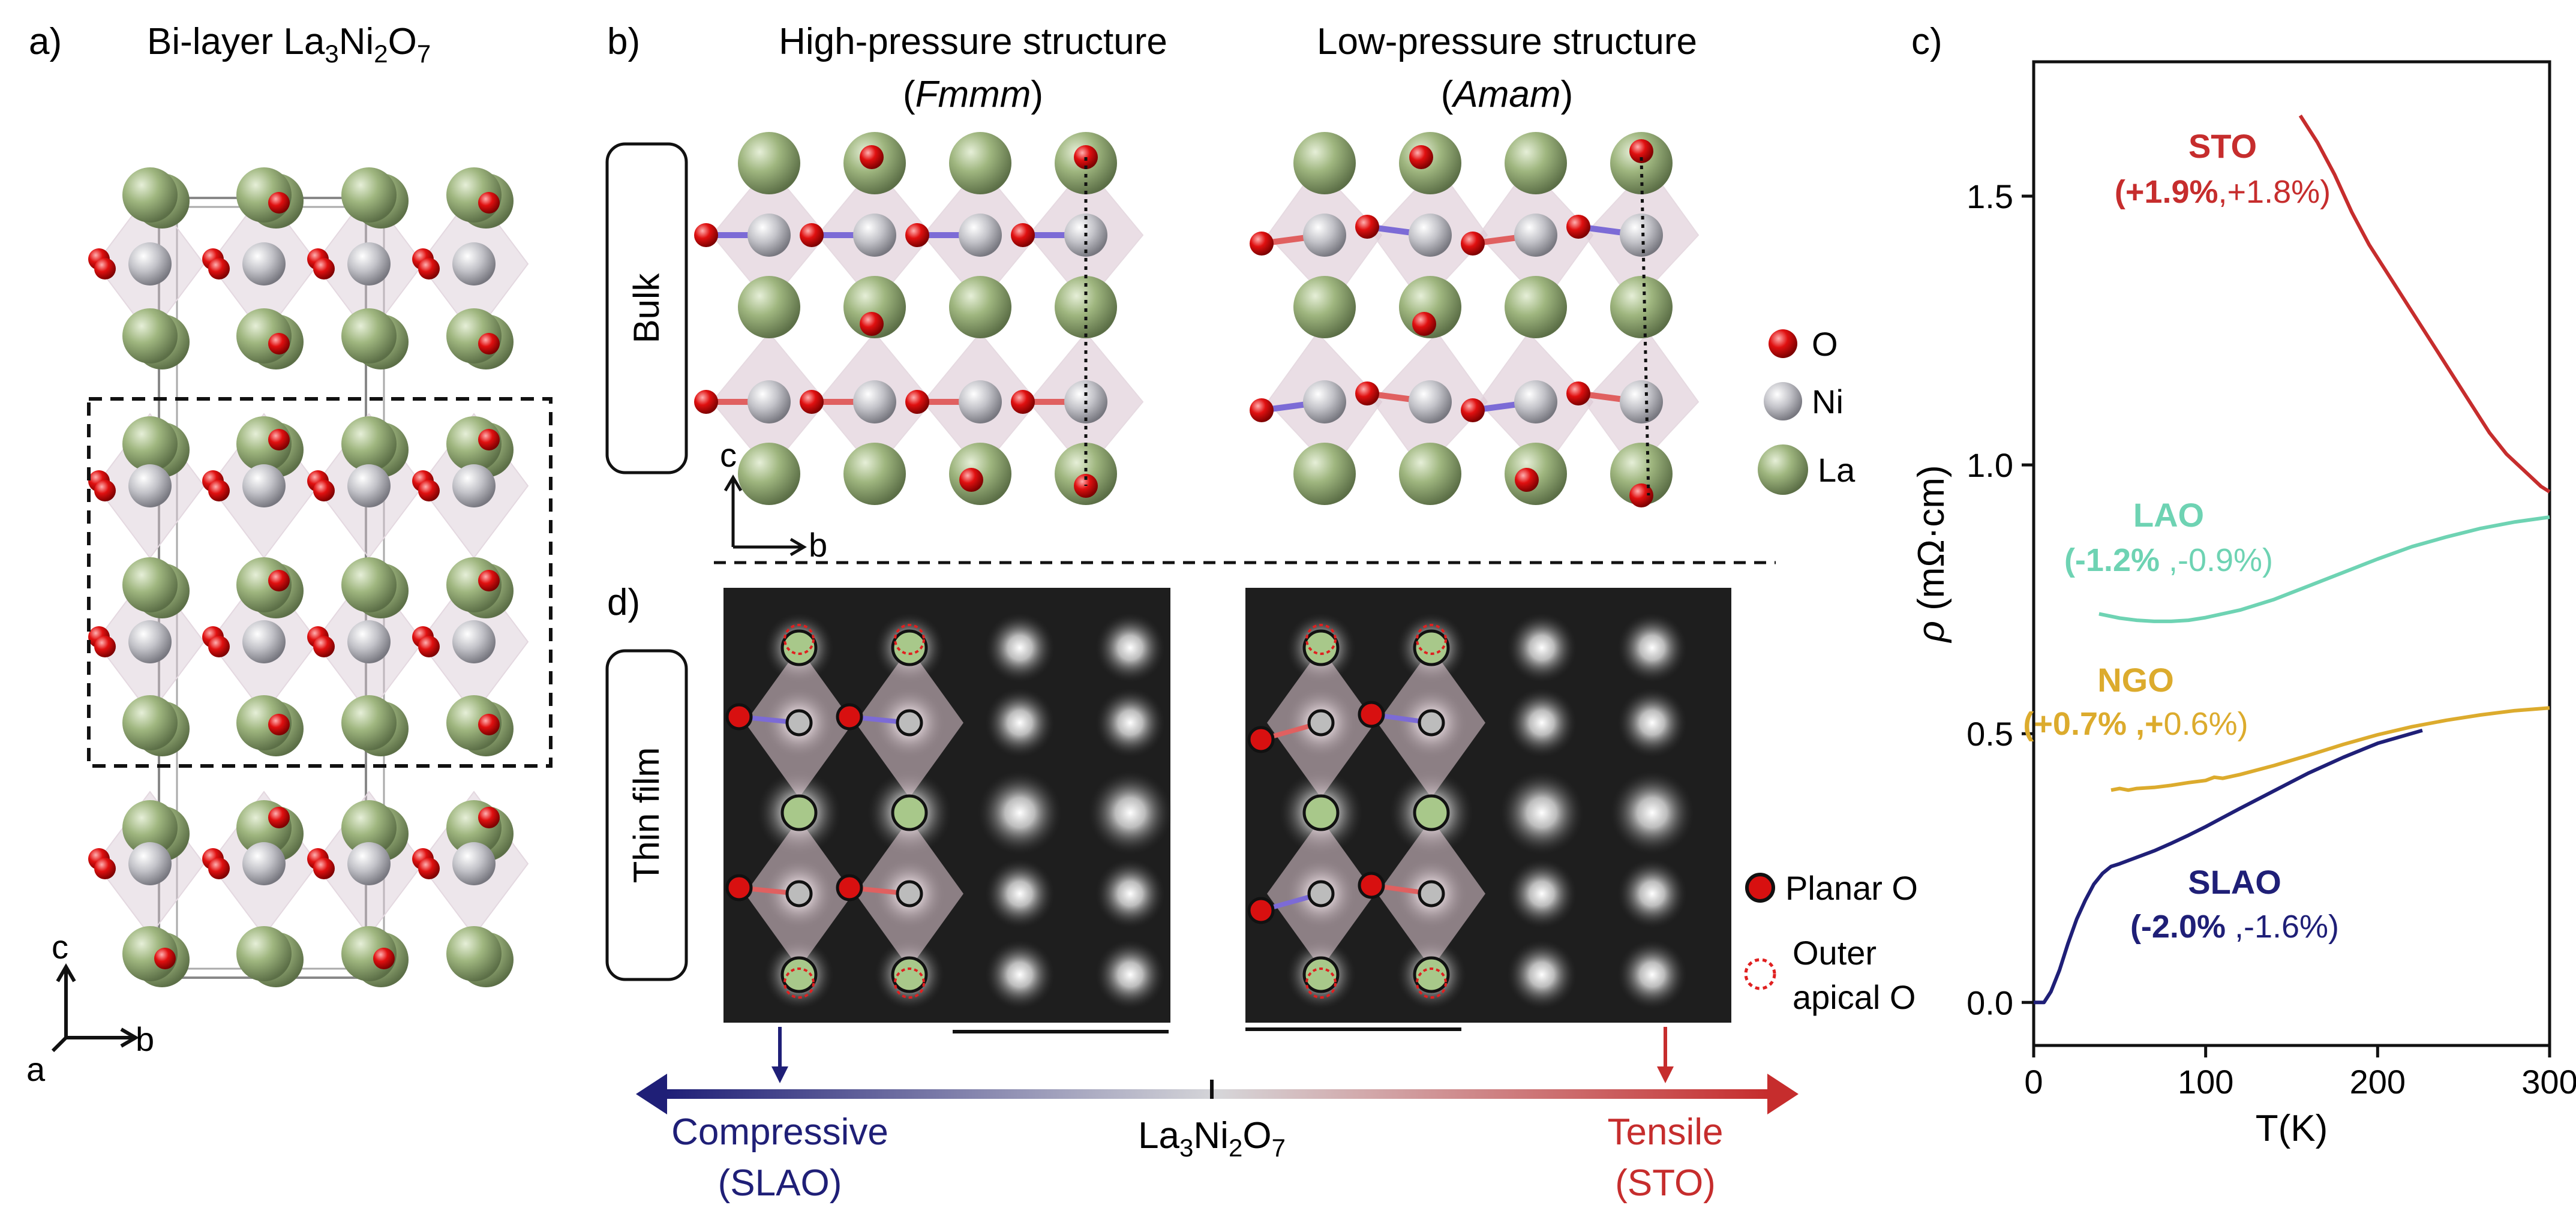 The width and height of the screenshot is (2576, 1229). I want to click on oxygen-legend-icon, so click(1783, 343).